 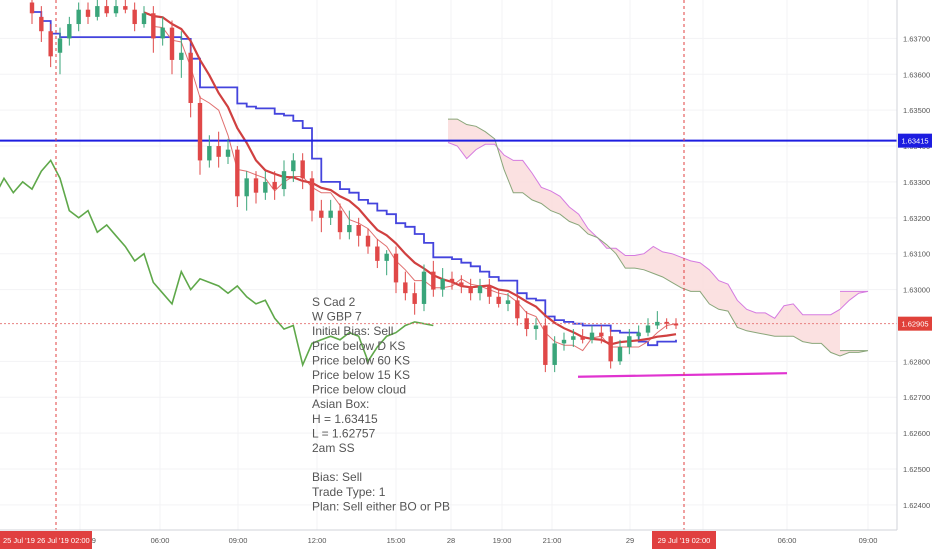 I want to click on time-tick-label-1: 06:00, so click(x=160, y=540).